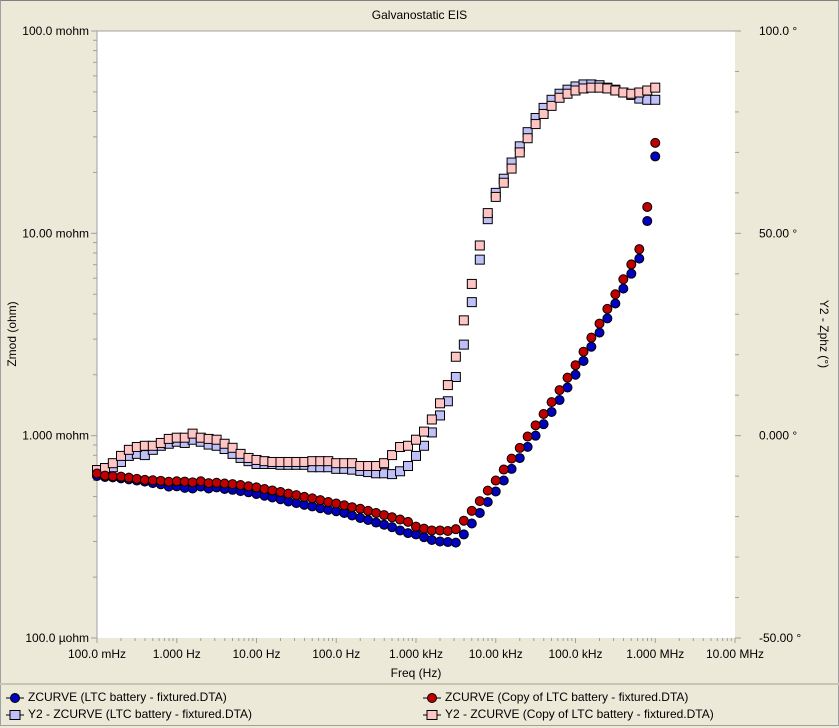 This screenshot has width=839, height=728. Describe the element at coordinates (432, 697) in the screenshot. I see `circle-marker-icon` at that location.